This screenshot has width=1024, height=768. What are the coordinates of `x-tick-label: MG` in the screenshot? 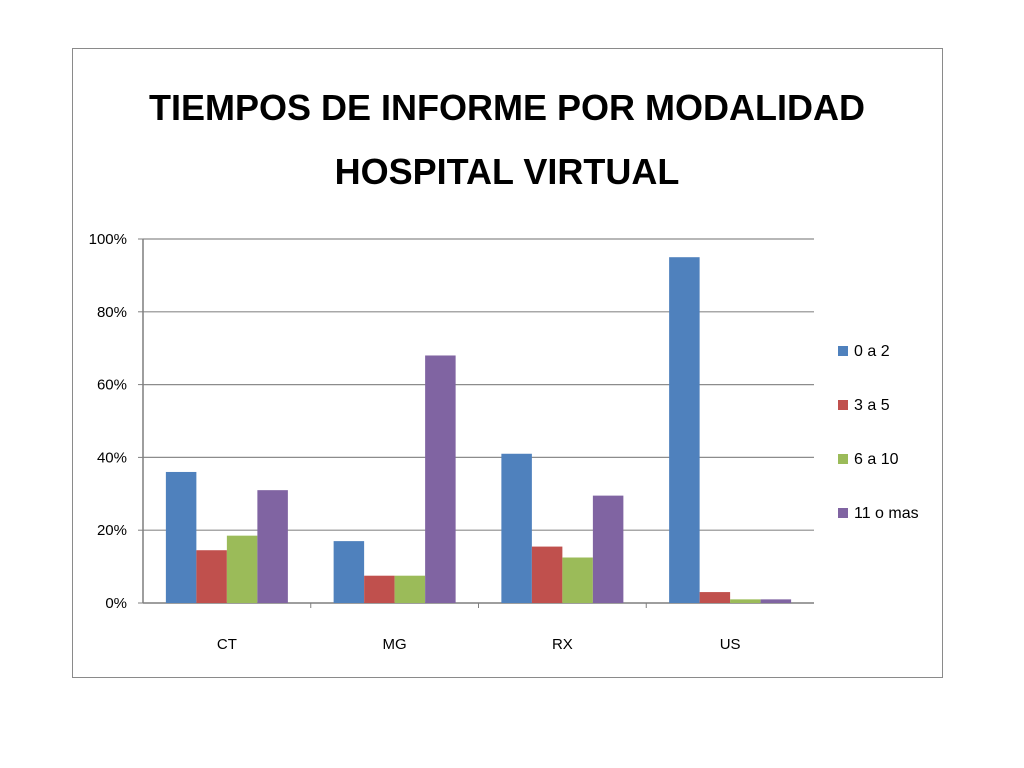 It's located at (395, 644).